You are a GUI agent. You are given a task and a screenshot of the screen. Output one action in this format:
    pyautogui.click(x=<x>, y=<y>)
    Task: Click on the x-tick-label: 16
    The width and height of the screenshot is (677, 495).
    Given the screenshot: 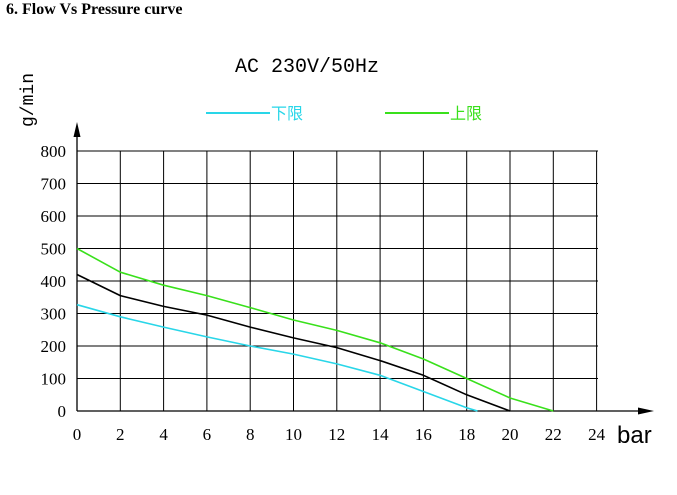 What is the action you would take?
    pyautogui.click(x=423, y=434)
    